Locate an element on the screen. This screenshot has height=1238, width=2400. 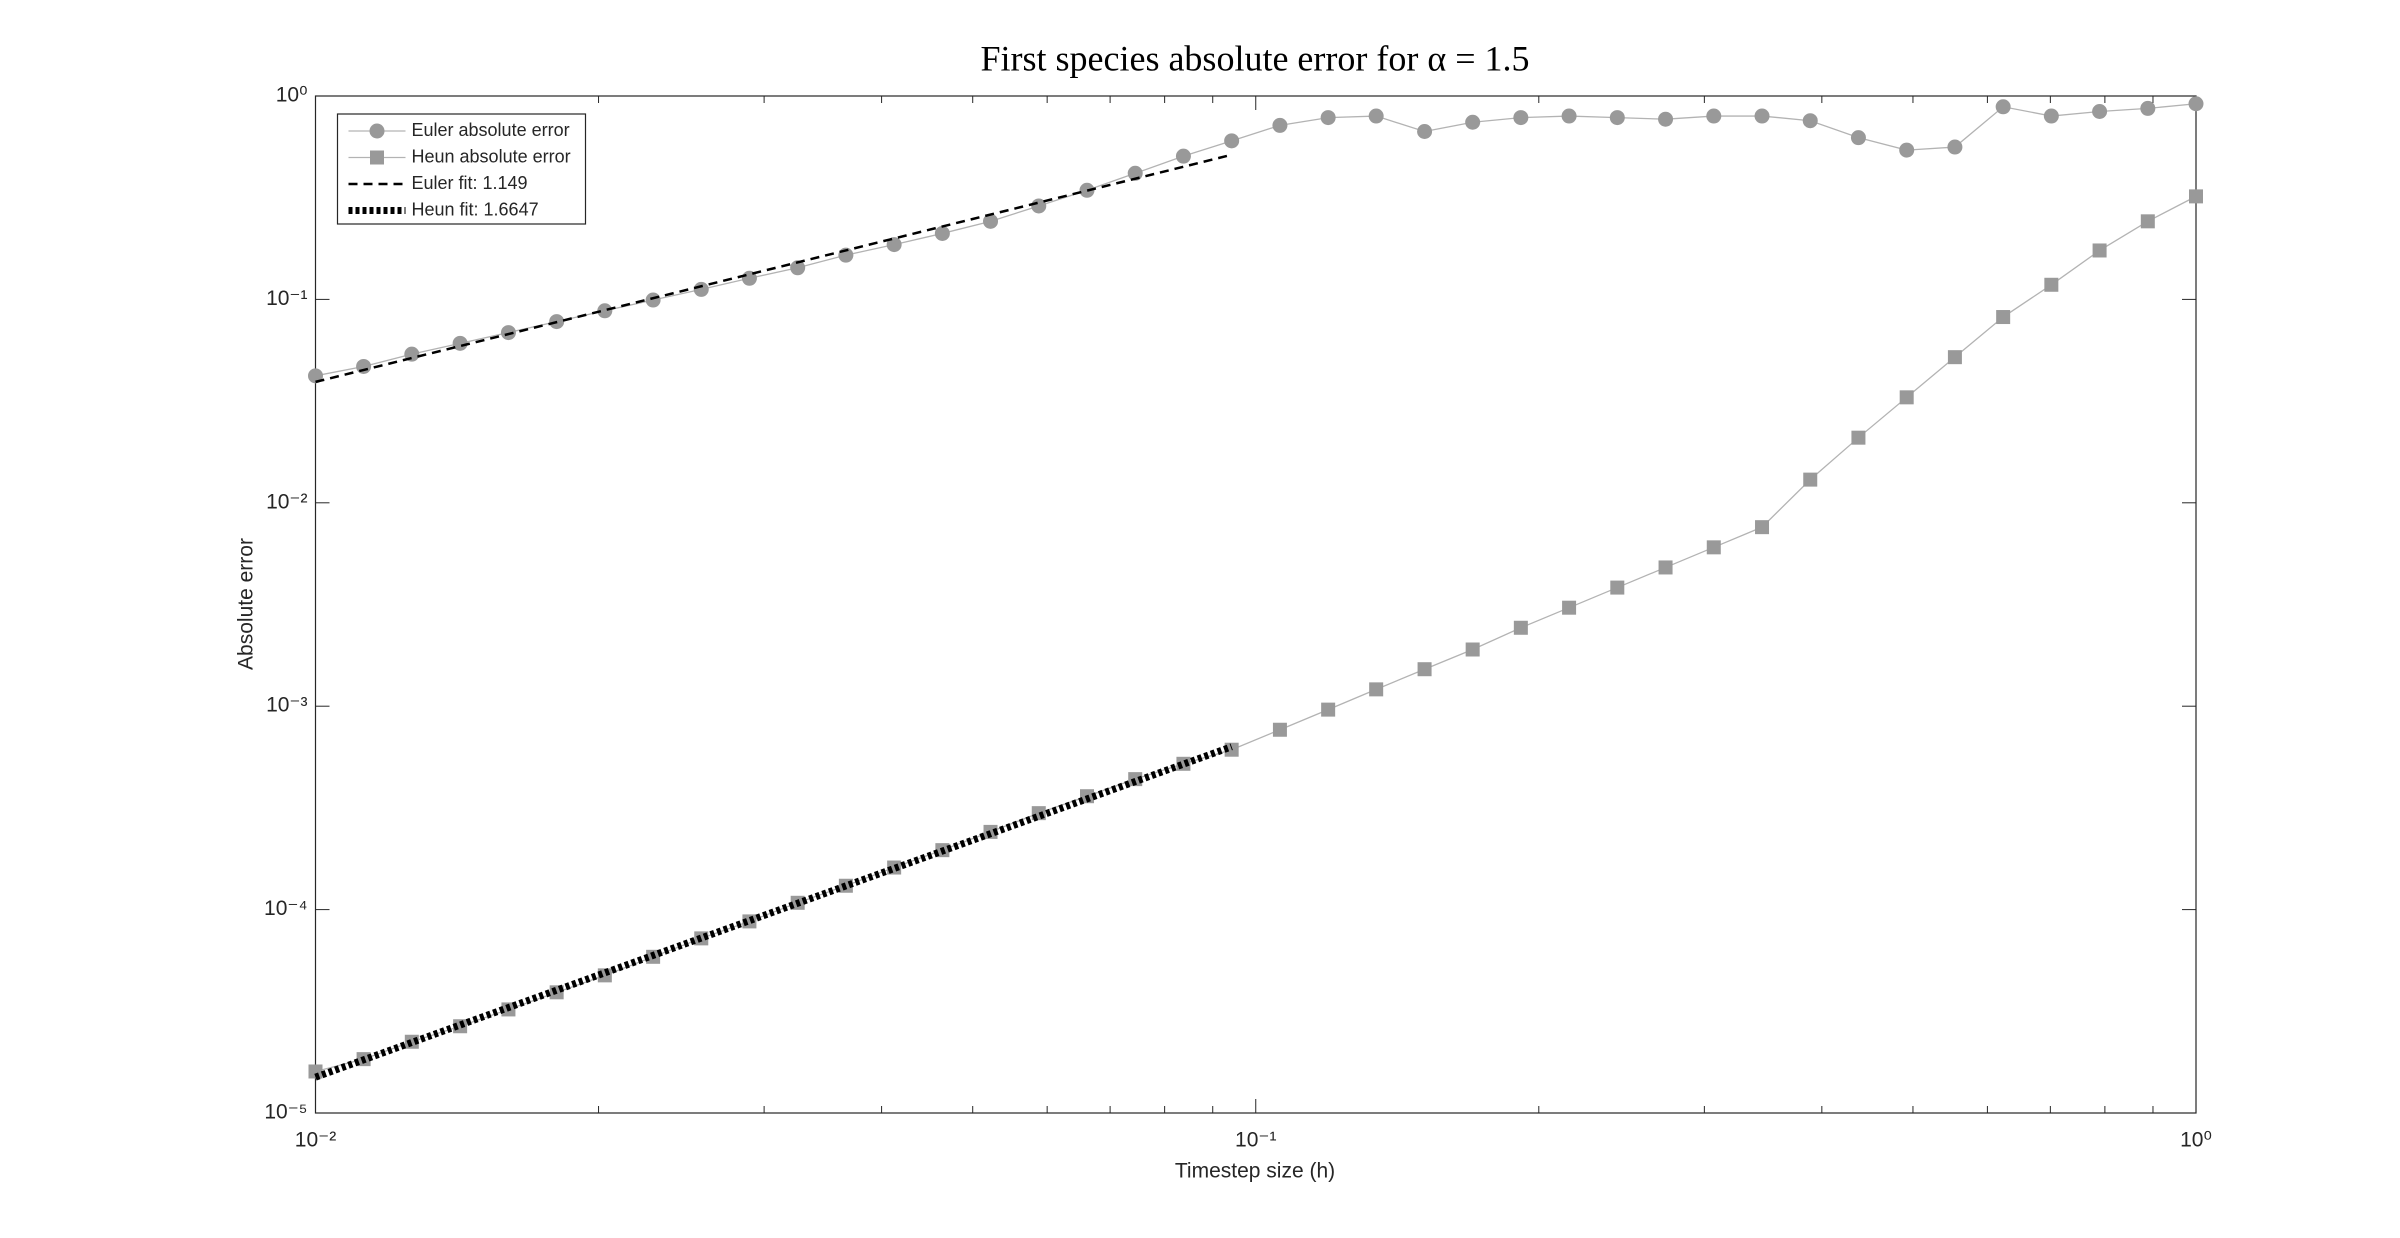
y-tick-label: 10⁻³ is located at coordinates (286, 705).